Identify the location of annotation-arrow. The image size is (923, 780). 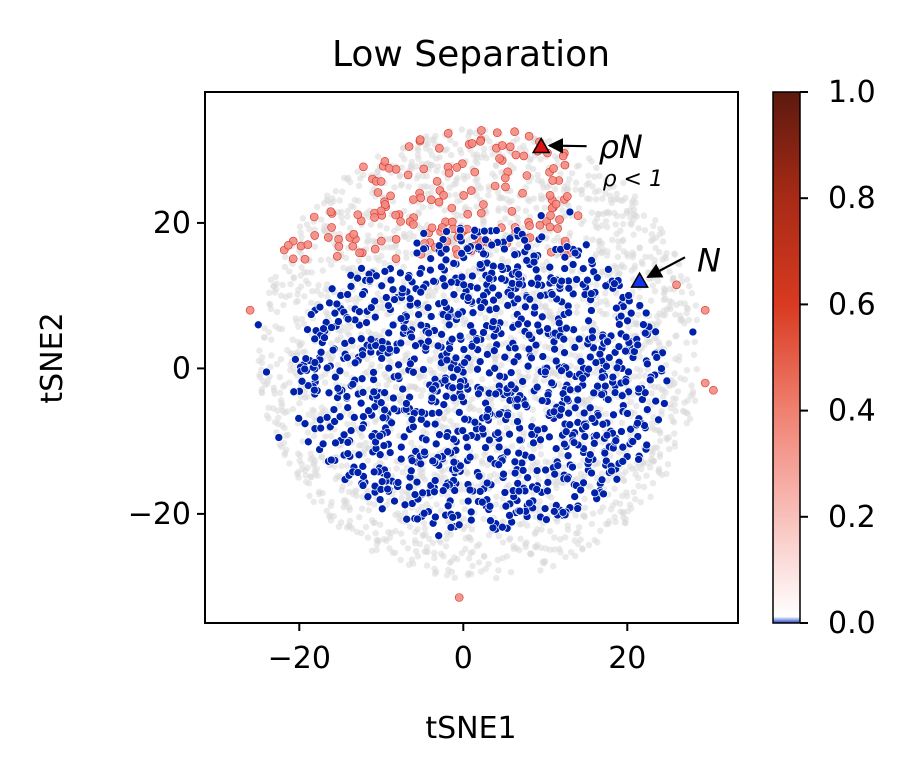
(567, 146).